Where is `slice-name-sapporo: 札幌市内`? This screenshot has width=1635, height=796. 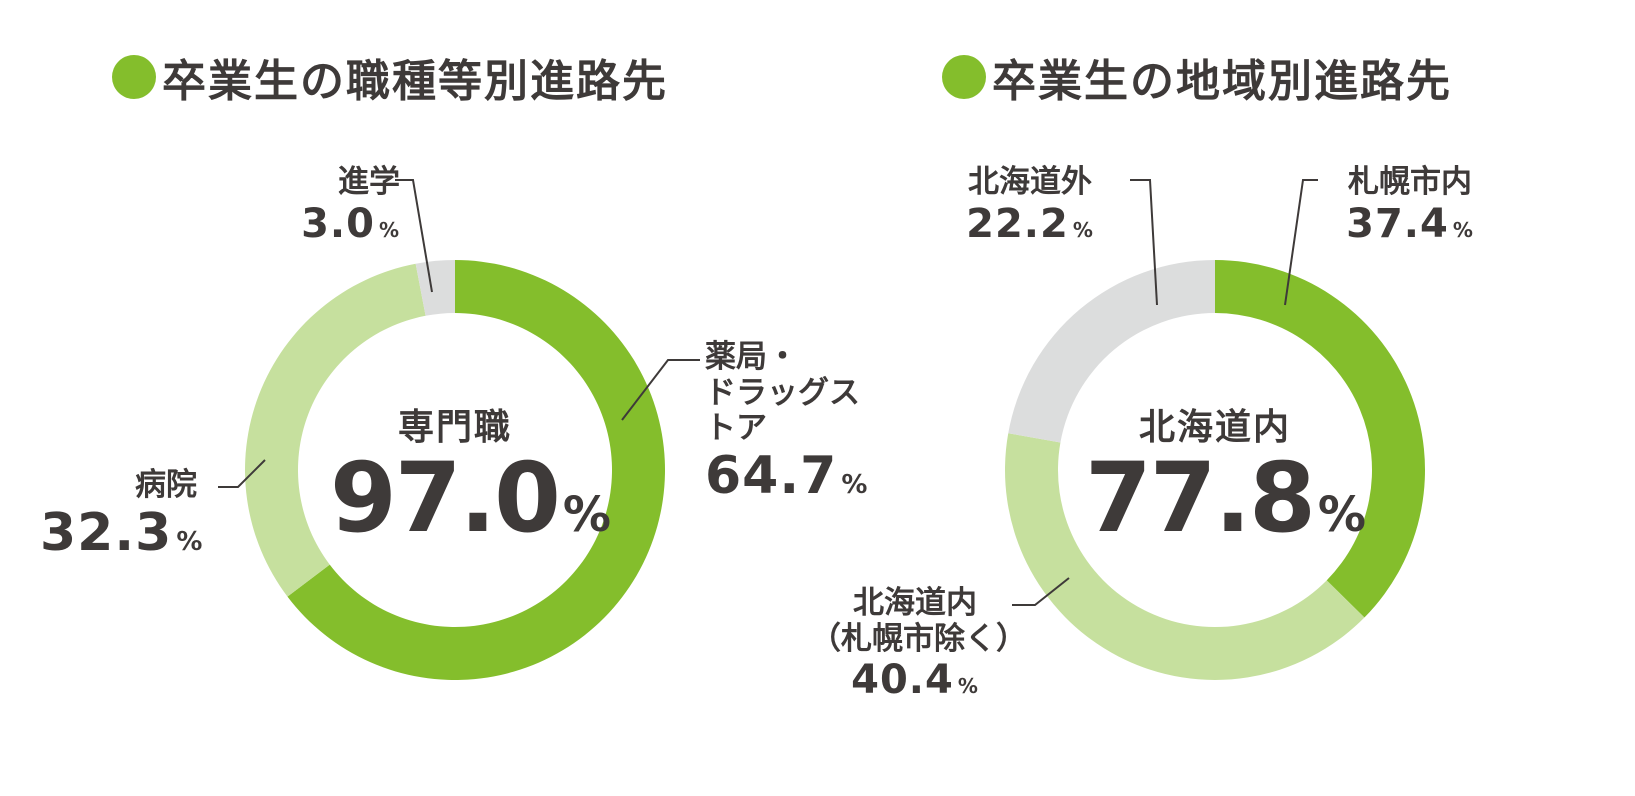 slice-name-sapporo: 札幌市内 is located at coordinates (1410, 182).